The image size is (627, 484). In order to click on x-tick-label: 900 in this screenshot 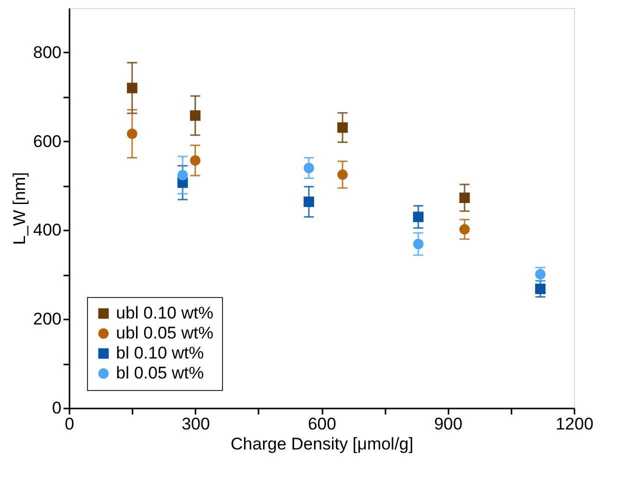, I will do `click(448, 424)`.